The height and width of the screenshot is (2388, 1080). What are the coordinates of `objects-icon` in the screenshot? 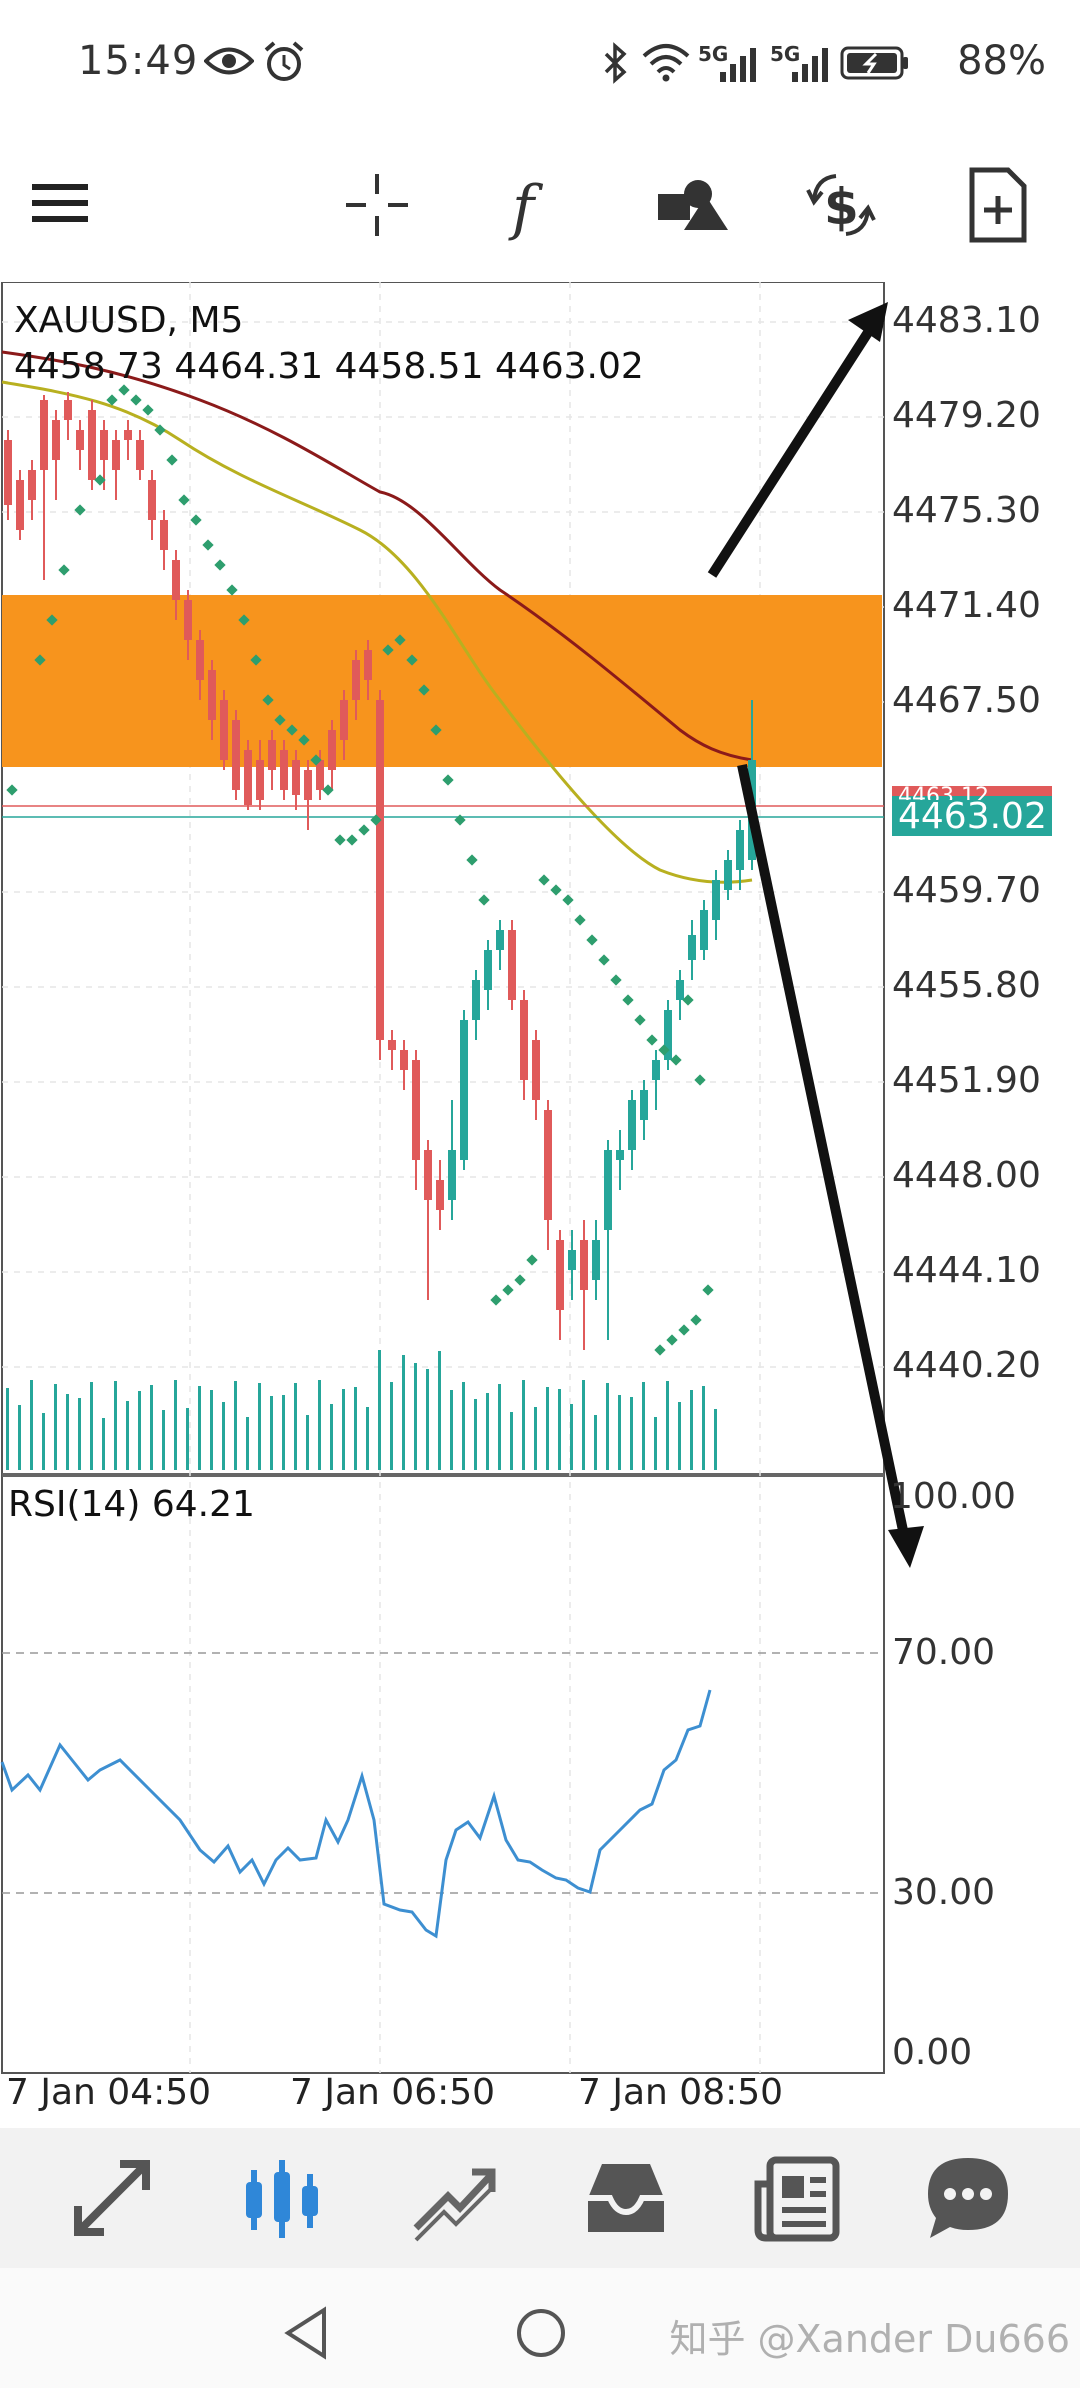 It's located at (691, 205).